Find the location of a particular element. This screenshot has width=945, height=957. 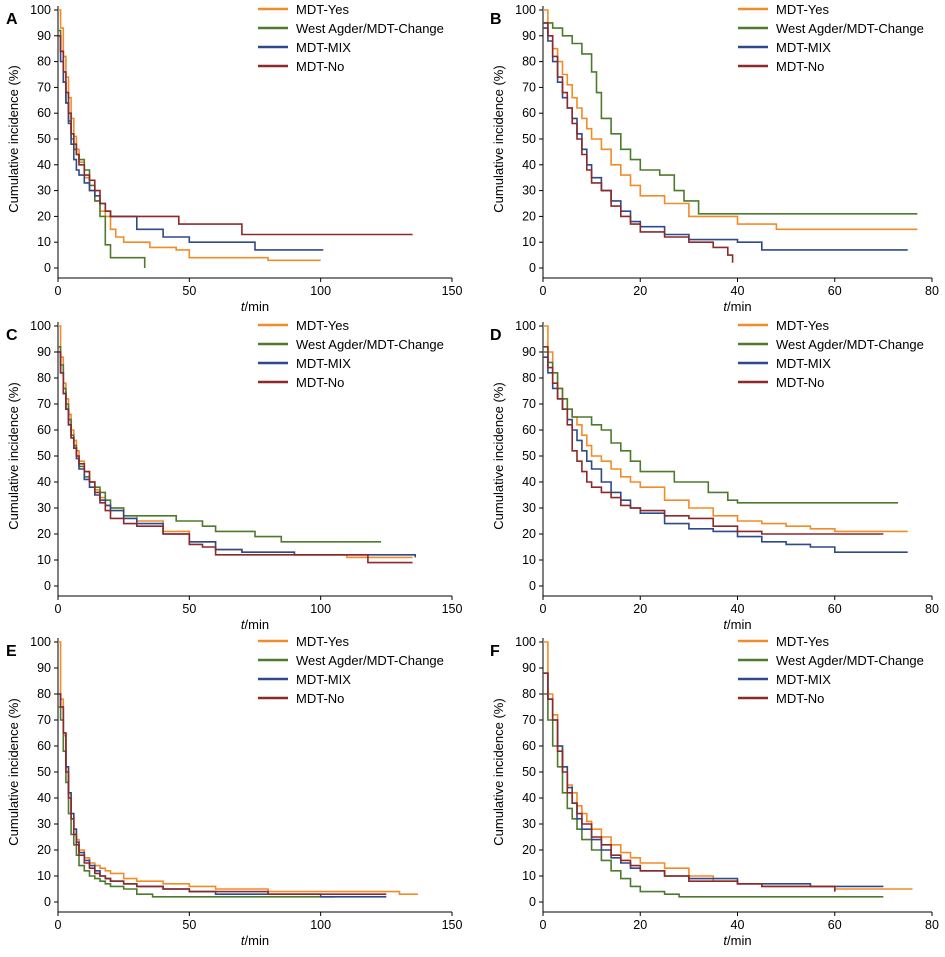

panel-letter: D is located at coordinates (496, 335).